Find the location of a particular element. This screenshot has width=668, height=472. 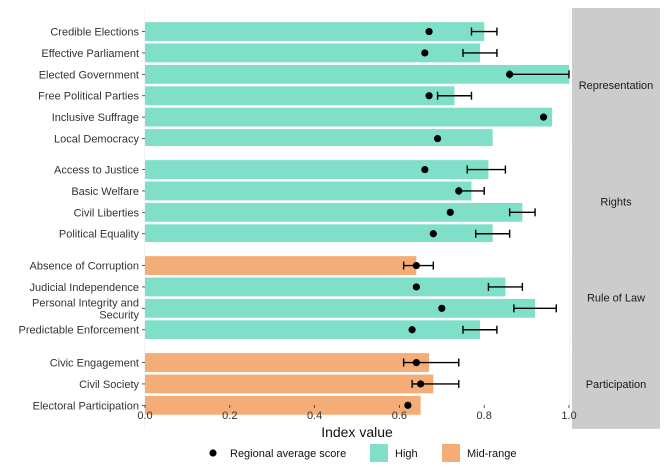

y-tick-label: Free Political Parties is located at coordinates (88, 97).